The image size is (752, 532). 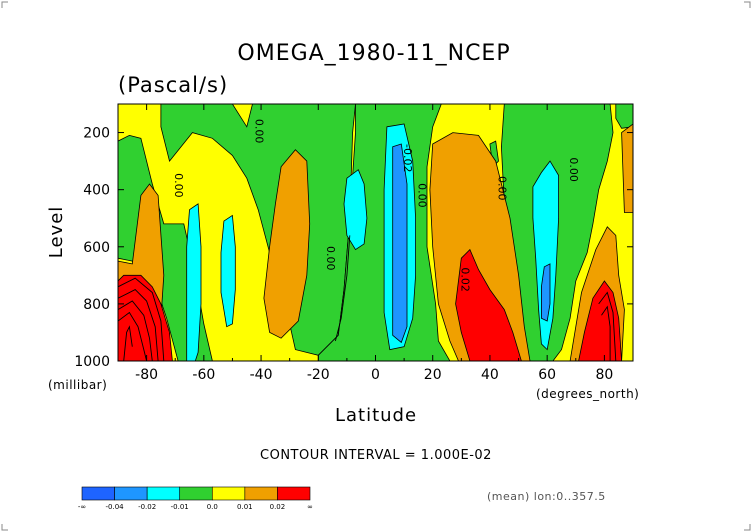 What do you see at coordinates (318, 375) in the screenshot?
I see `x-tick-label: -20` at bounding box center [318, 375].